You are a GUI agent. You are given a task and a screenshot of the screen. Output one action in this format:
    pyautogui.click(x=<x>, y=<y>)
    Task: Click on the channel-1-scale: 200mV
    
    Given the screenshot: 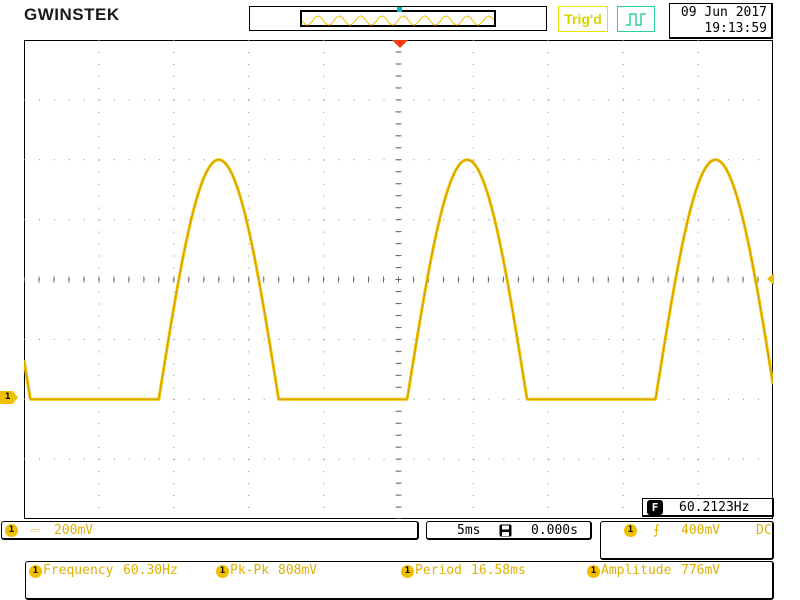 What is the action you would take?
    pyautogui.click(x=74, y=530)
    